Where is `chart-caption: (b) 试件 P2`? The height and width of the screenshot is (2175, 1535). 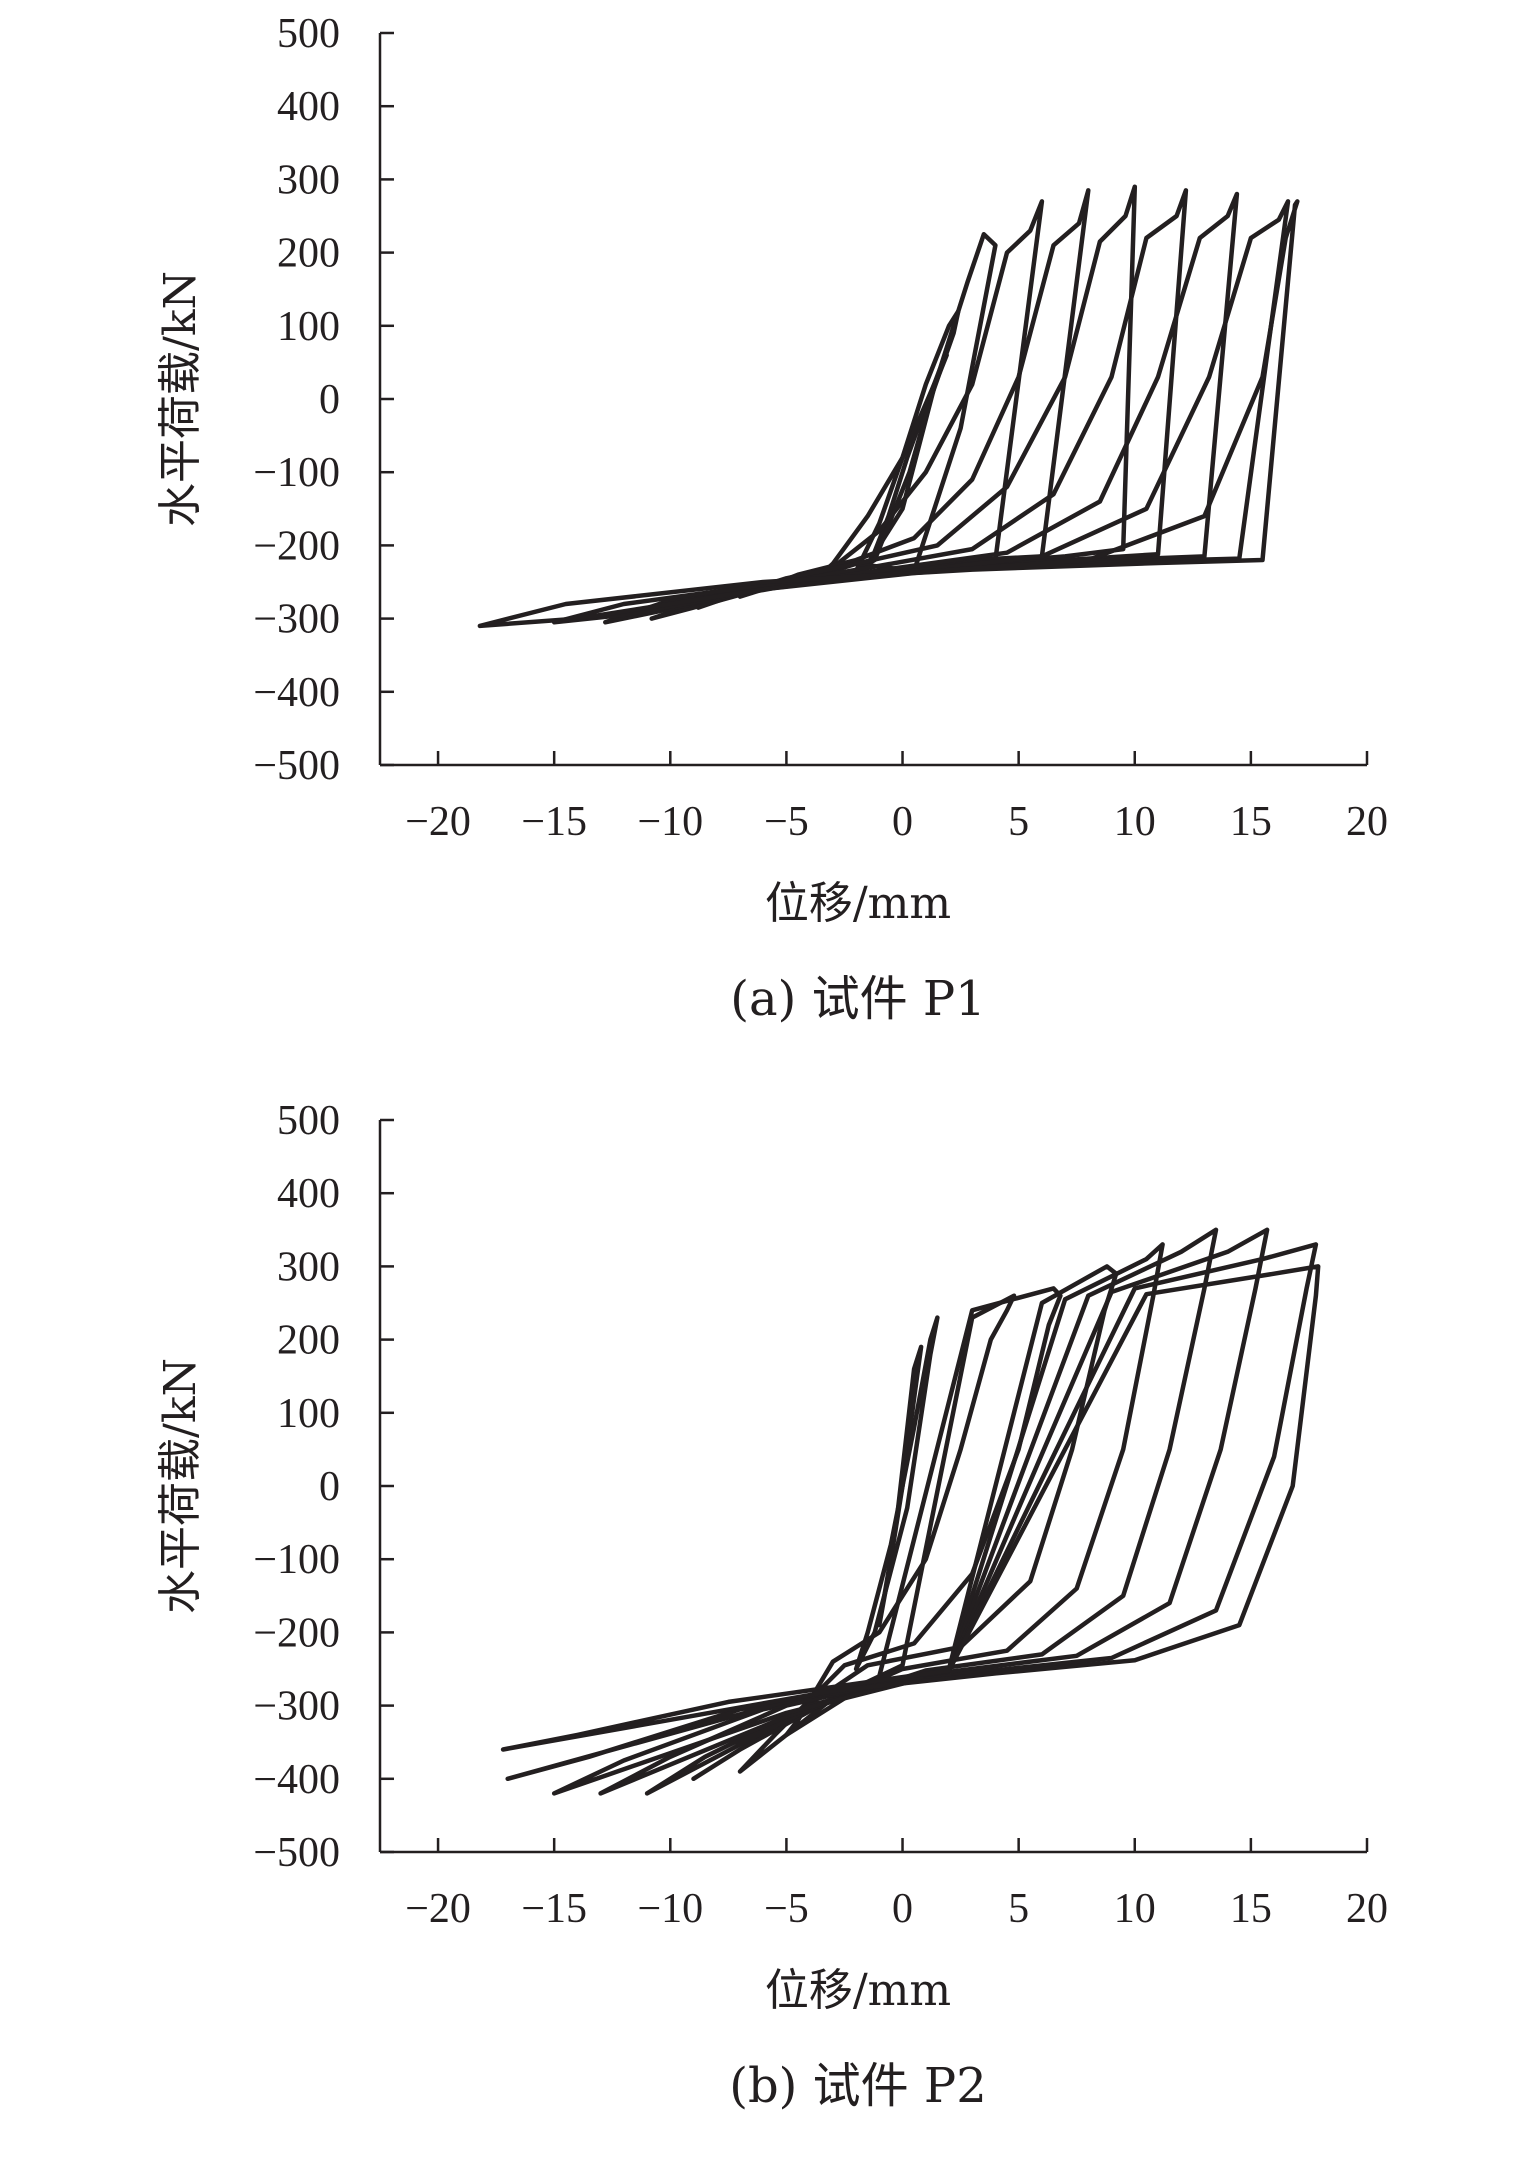 chart-caption: (b) 试件 P2 is located at coordinates (858, 2086).